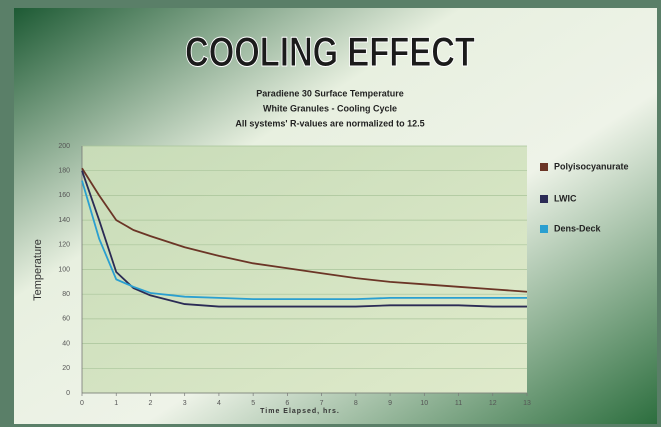 The width and height of the screenshot is (661, 427). Describe the element at coordinates (287, 403) in the screenshot. I see `x-tick-label: 6` at that location.